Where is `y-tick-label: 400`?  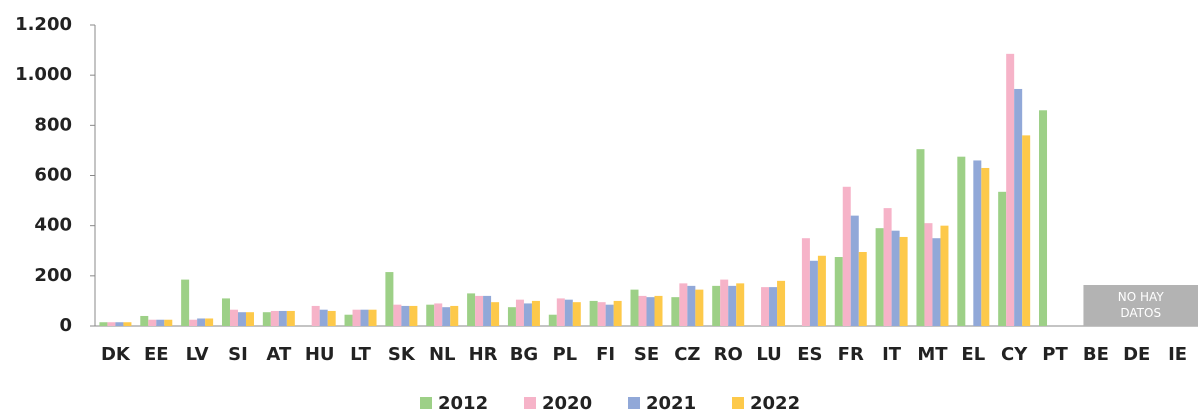 y-tick-label: 400 is located at coordinates (53, 225).